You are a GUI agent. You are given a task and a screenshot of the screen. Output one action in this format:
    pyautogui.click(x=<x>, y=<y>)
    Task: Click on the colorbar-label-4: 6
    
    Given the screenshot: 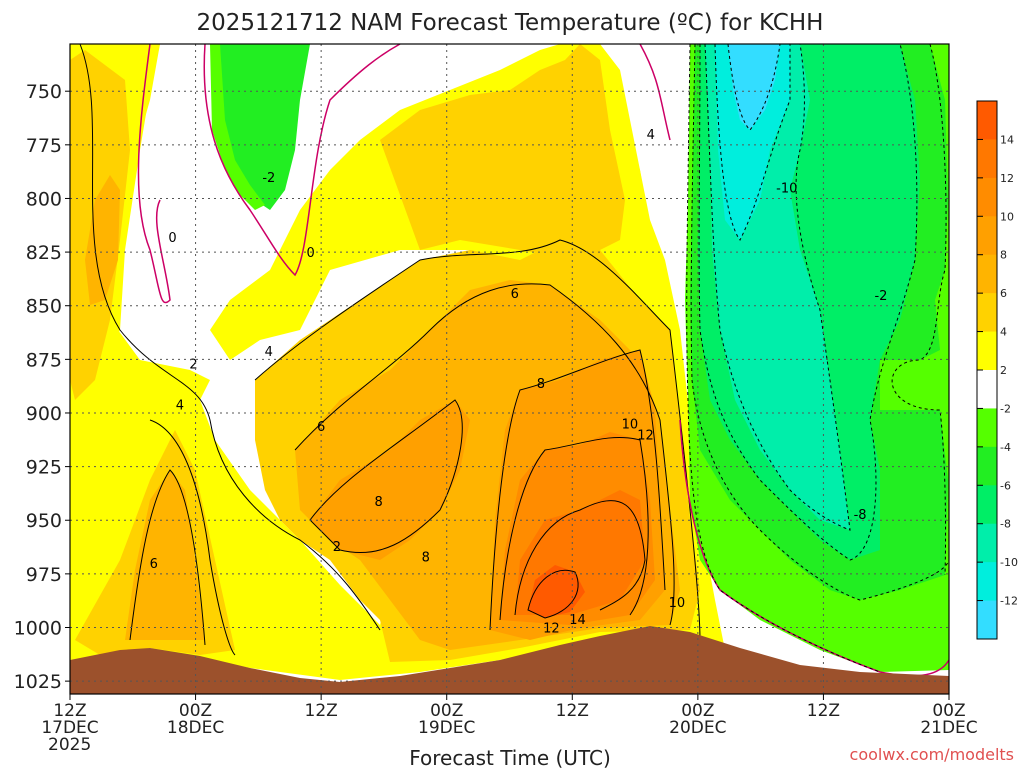 What is the action you would take?
    pyautogui.click(x=1003, y=293)
    